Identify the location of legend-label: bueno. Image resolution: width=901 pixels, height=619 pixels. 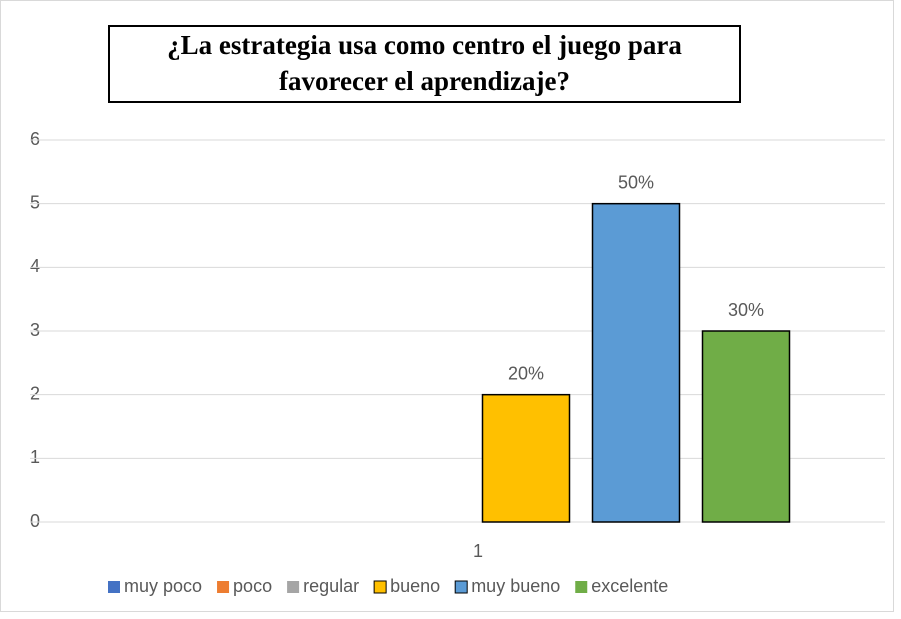
(415, 586).